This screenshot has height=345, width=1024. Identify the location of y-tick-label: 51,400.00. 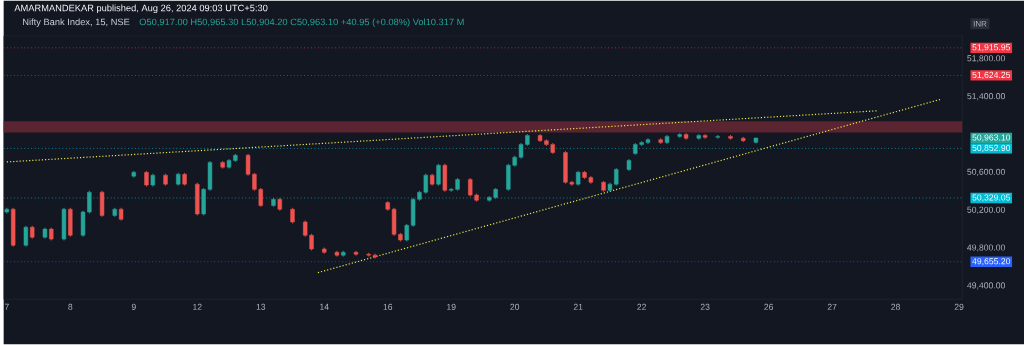
(986, 97).